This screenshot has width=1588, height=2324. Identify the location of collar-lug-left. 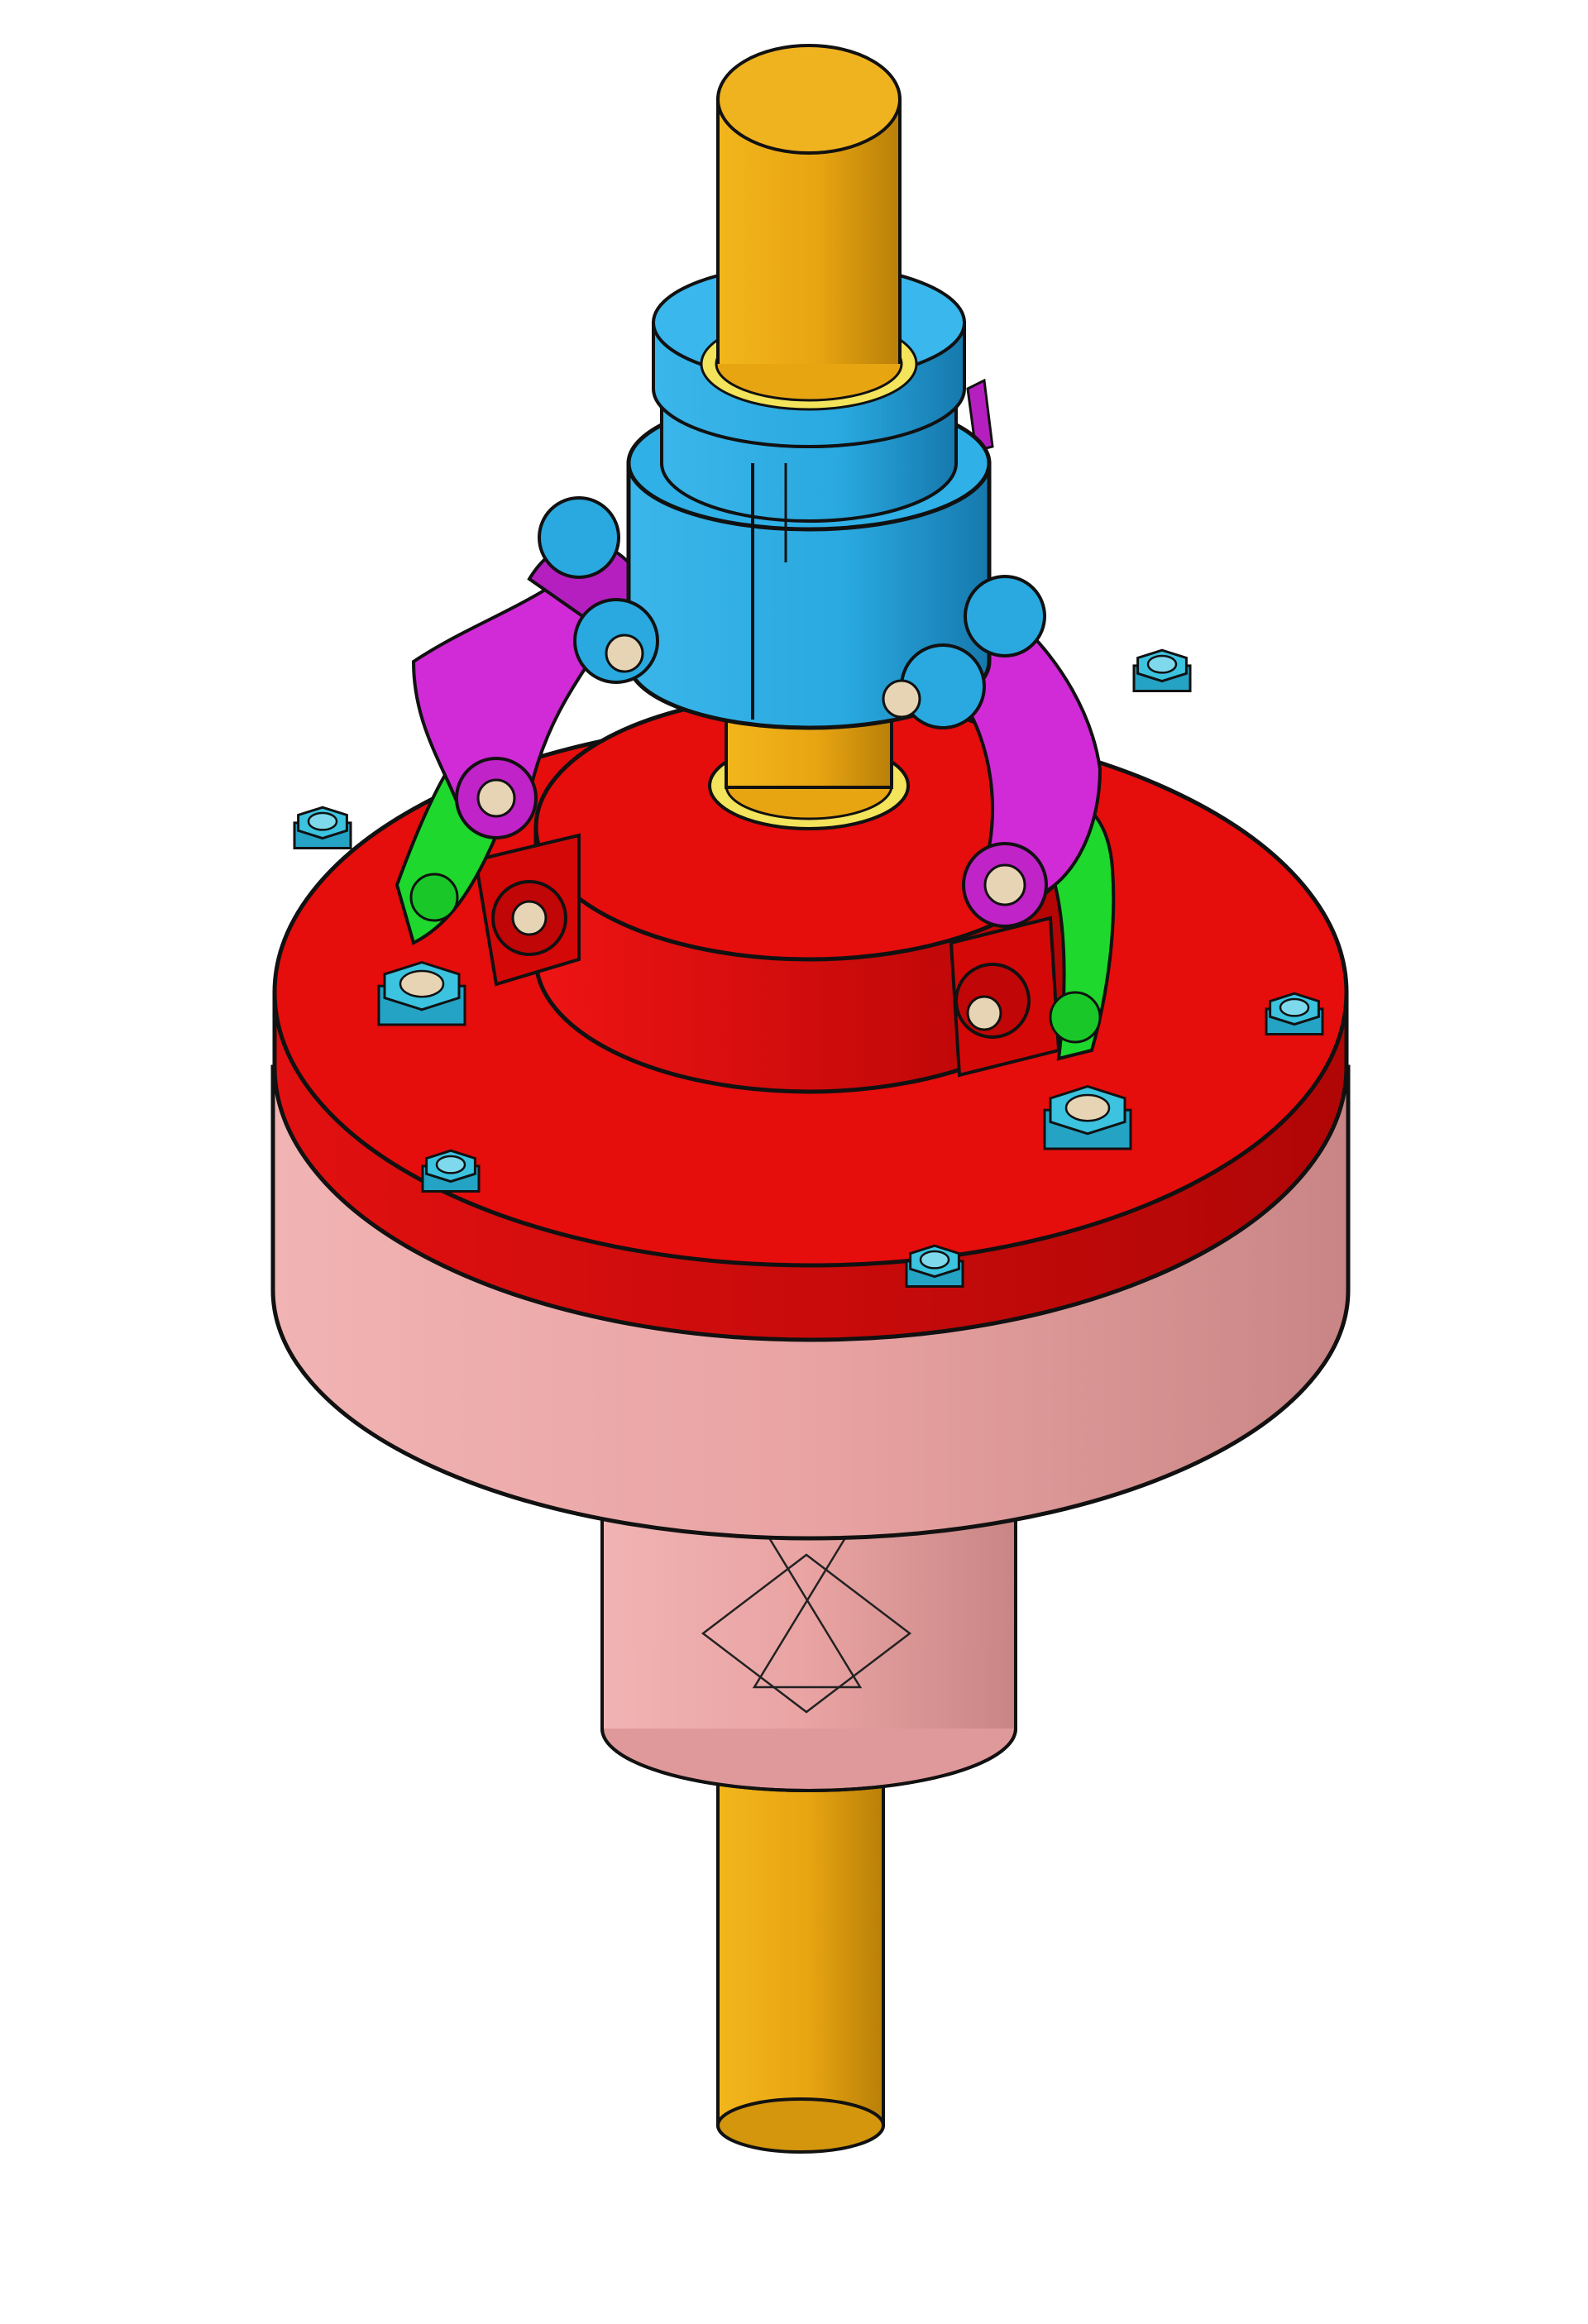
(598, 590).